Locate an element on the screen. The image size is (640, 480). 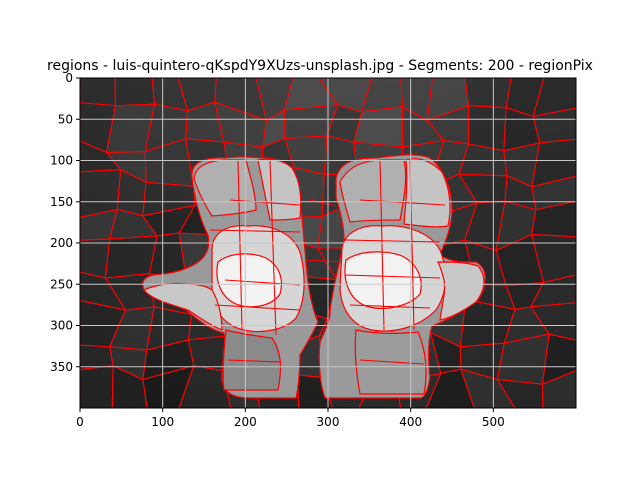
left-thumb is located at coordinates (183, 306).